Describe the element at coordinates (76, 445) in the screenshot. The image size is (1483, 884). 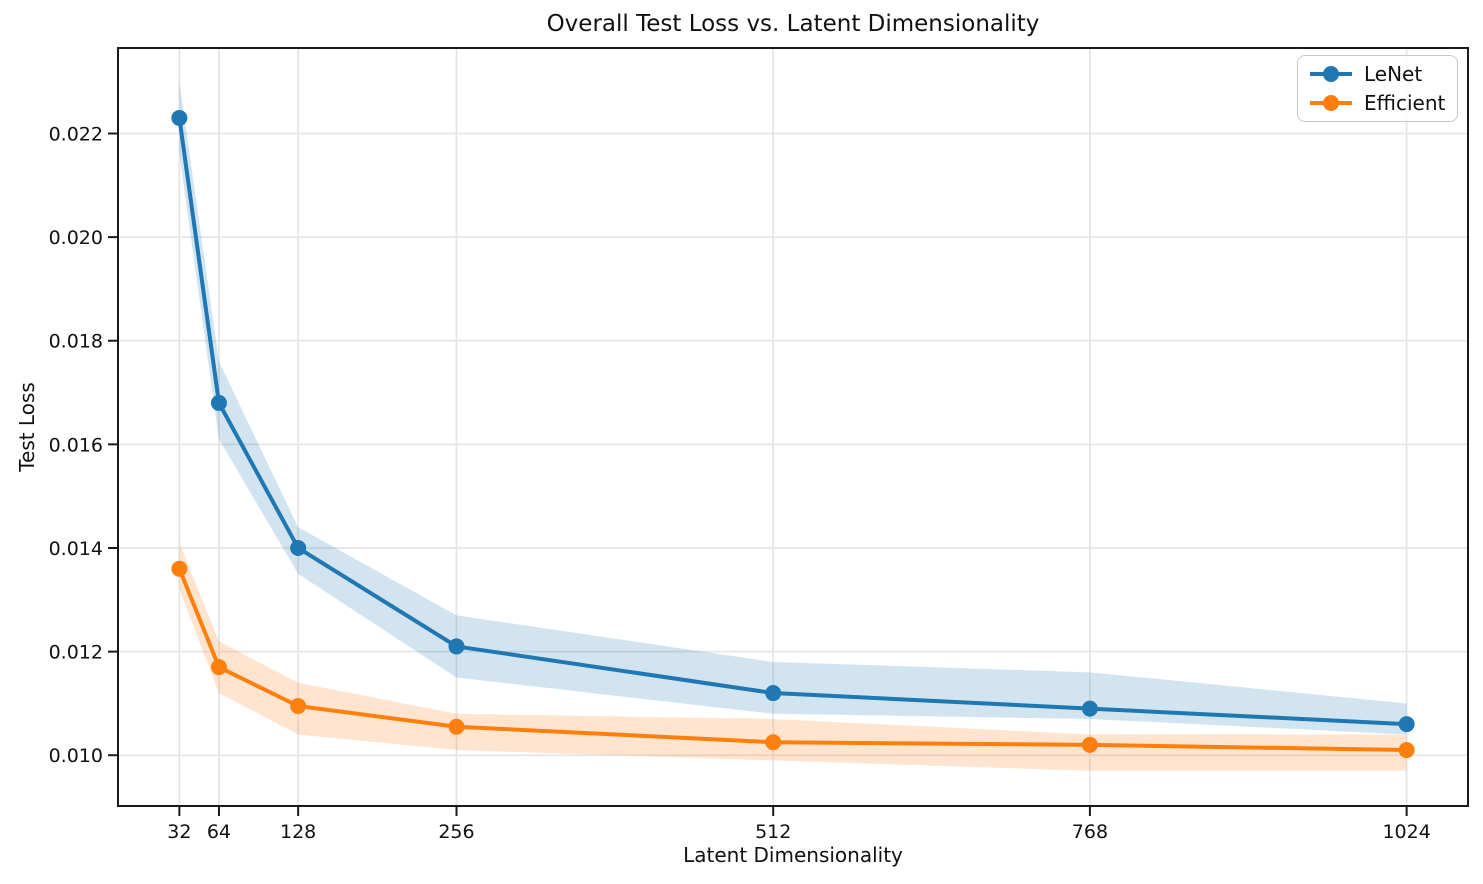
I see `y-tick-label: 0.016` at that location.